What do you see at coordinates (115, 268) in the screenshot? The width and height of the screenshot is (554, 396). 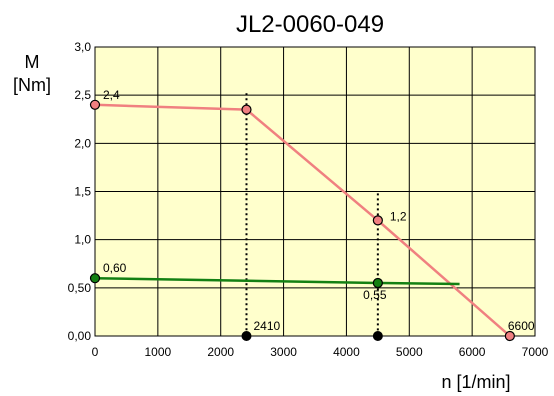 I see `data-label: 0,60` at bounding box center [115, 268].